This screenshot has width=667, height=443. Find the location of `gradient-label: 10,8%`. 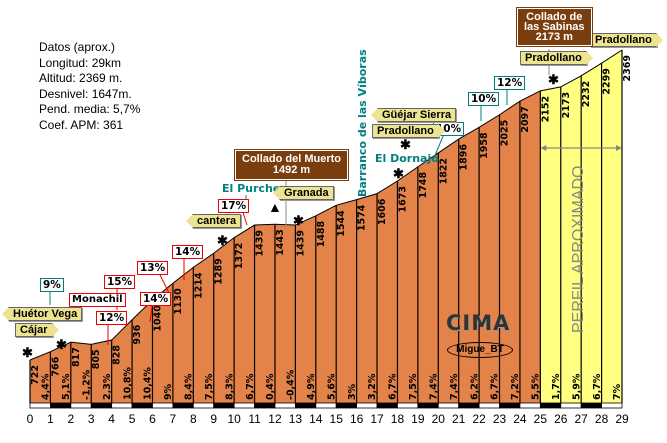

gradient-label: 10,8% is located at coordinates (127, 383).